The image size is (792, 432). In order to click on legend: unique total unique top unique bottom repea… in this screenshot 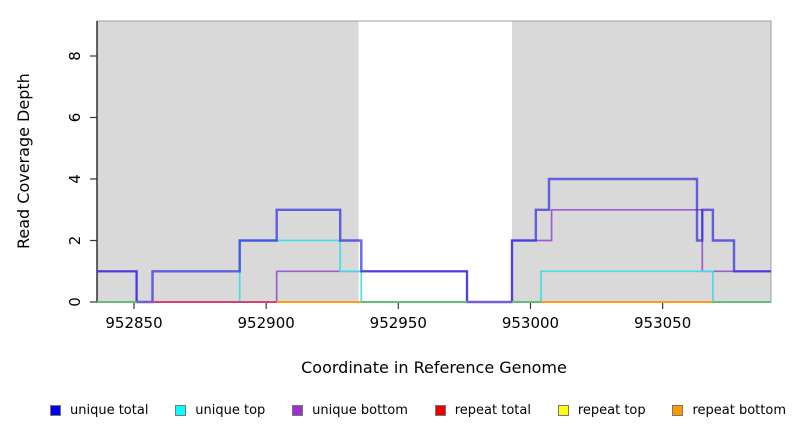, I will do `click(418, 410)`.